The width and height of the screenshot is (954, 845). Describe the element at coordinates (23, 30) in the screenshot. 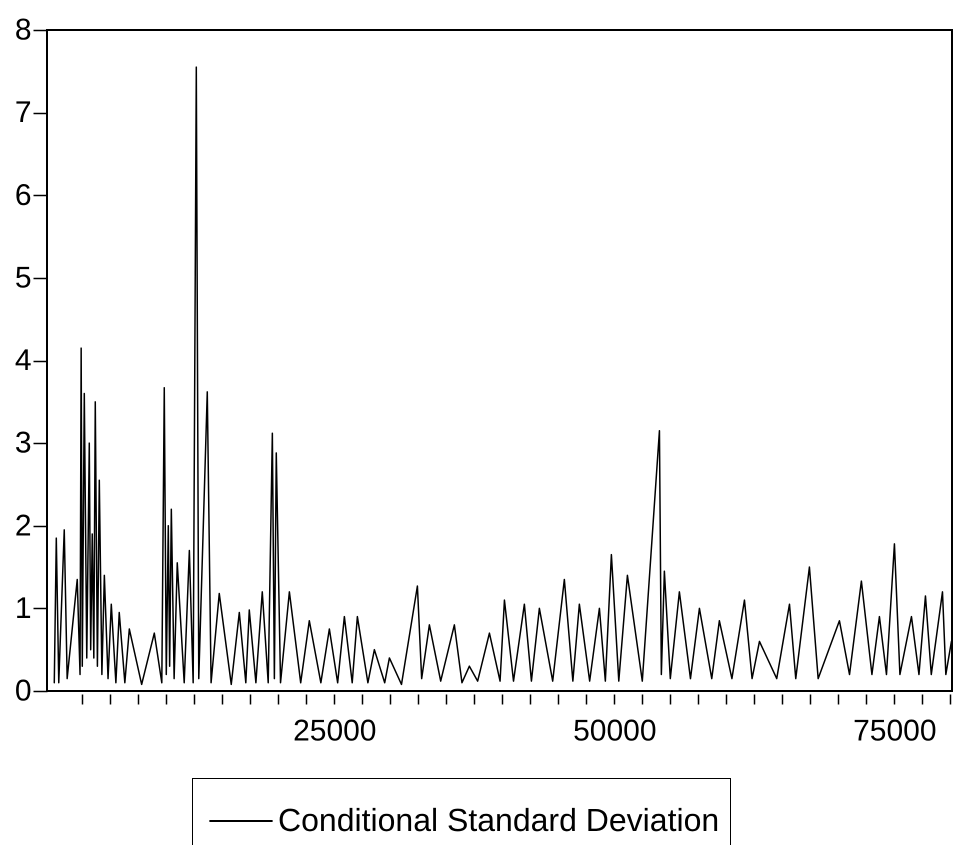

I see `y-tick-label: 8` at that location.